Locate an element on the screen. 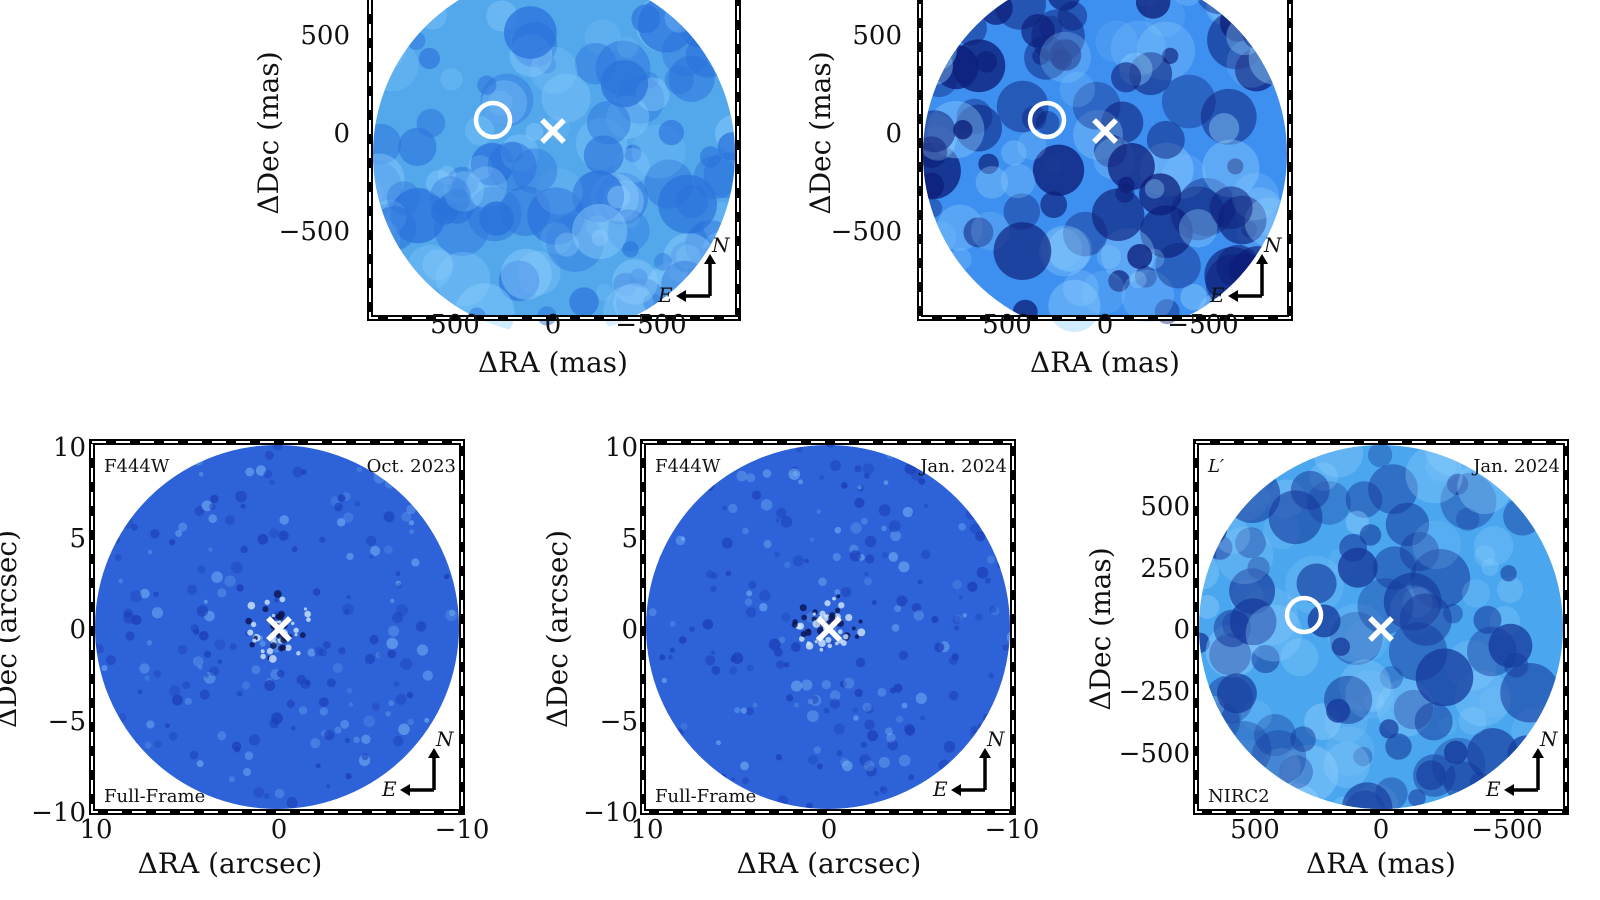 Image resolution: width=1600 pixels, height=900 pixels. instrument-label: NIRC2 is located at coordinates (1239, 796).